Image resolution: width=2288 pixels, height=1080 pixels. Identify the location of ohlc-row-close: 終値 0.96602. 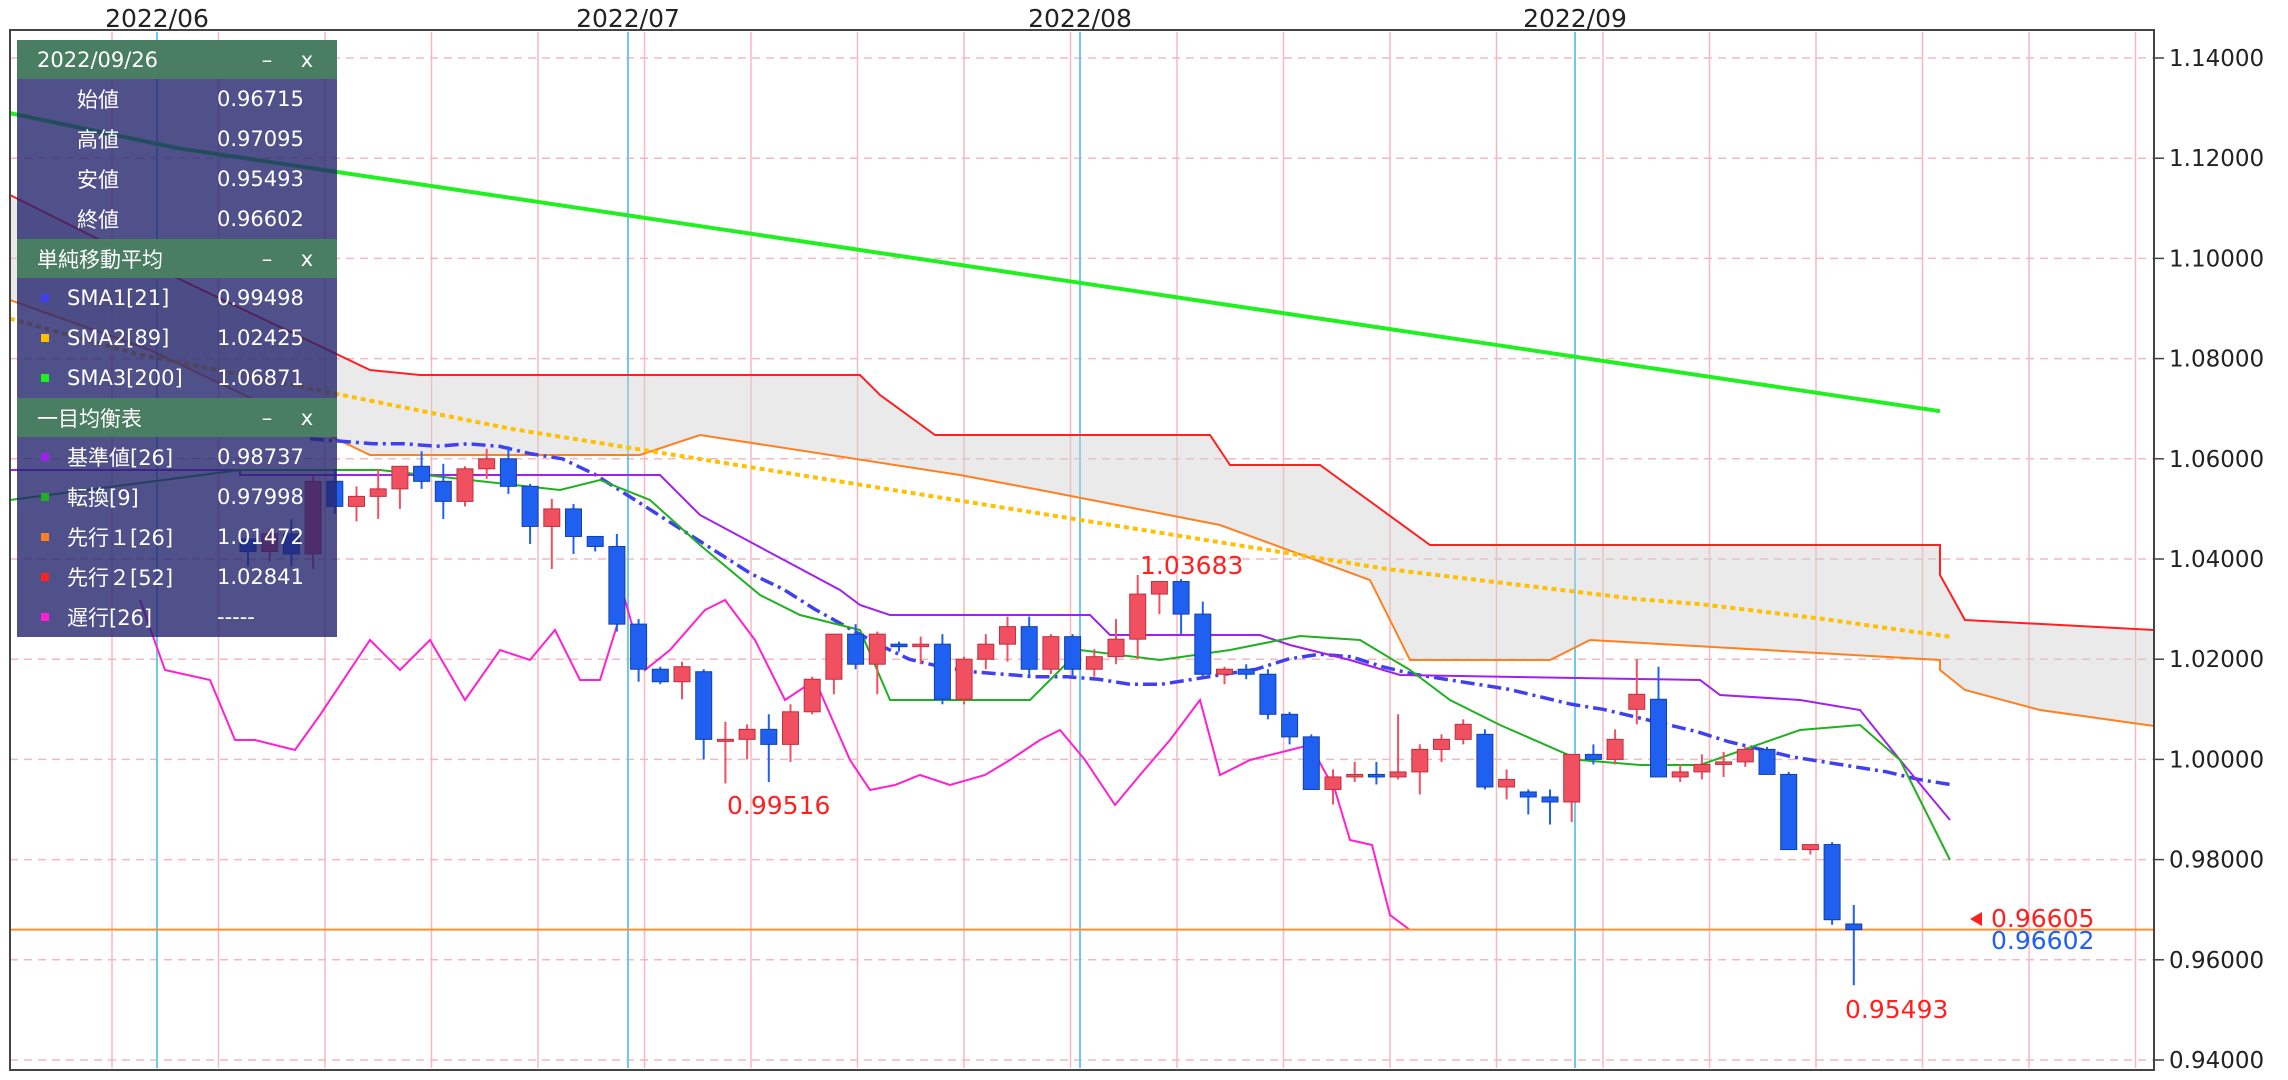
(177, 219).